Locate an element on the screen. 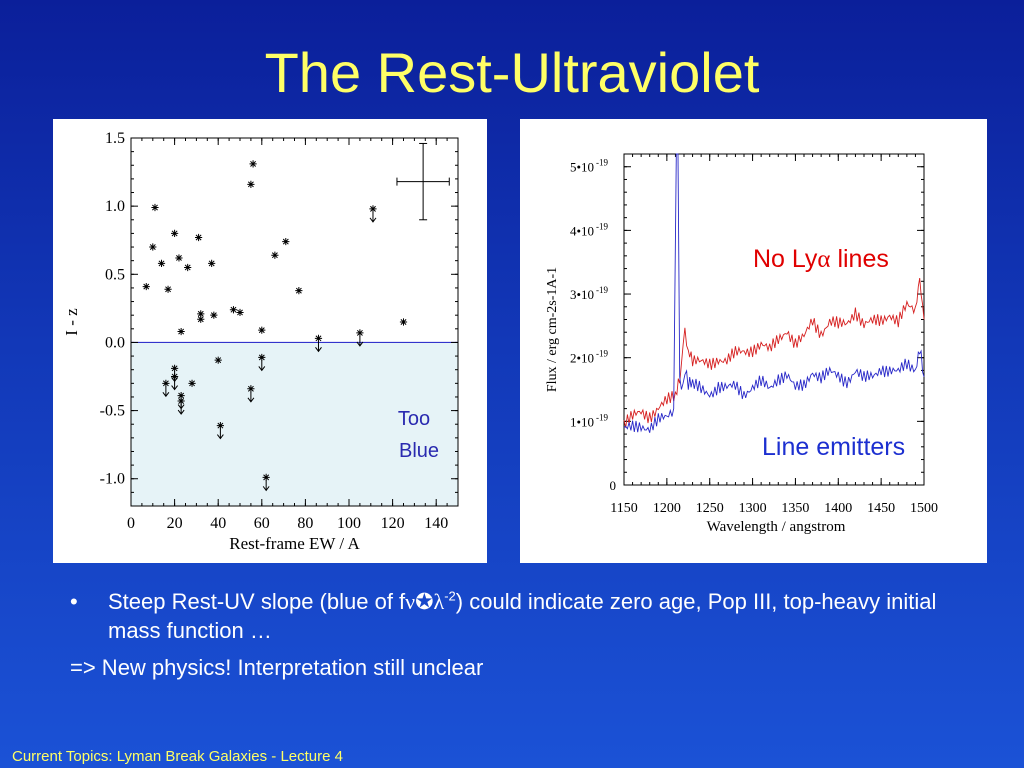  nu-symbol: ν is located at coordinates (410, 601).